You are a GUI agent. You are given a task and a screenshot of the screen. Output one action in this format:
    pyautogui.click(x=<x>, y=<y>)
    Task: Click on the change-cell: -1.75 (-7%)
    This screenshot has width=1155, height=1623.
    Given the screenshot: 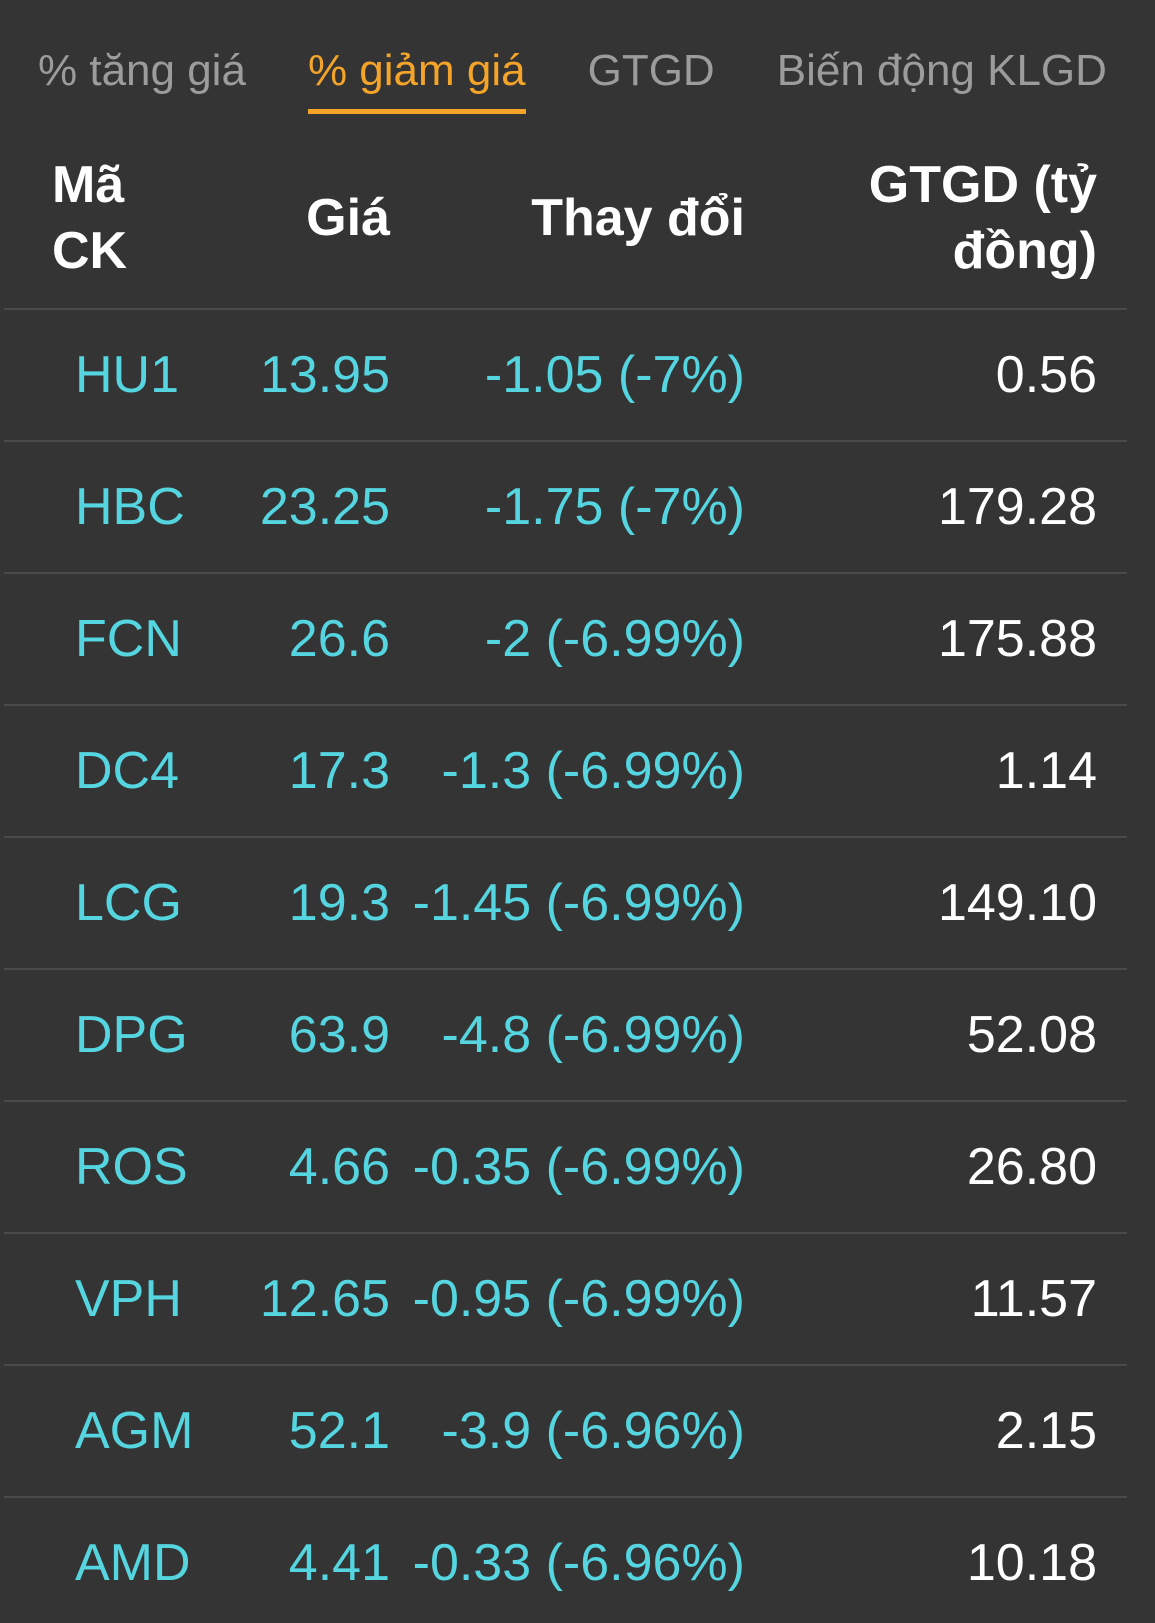 What is the action you would take?
    pyautogui.click(x=614, y=507)
    